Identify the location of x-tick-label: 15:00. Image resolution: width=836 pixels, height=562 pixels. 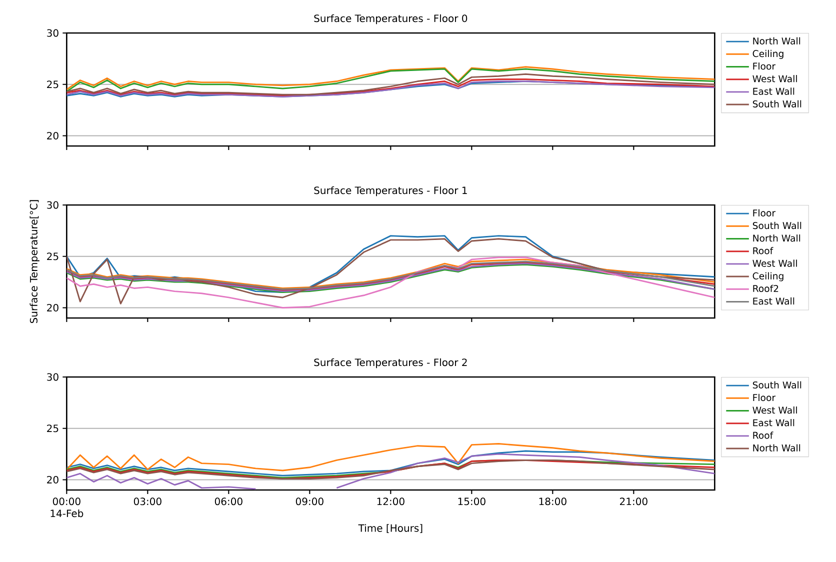
(472, 502).